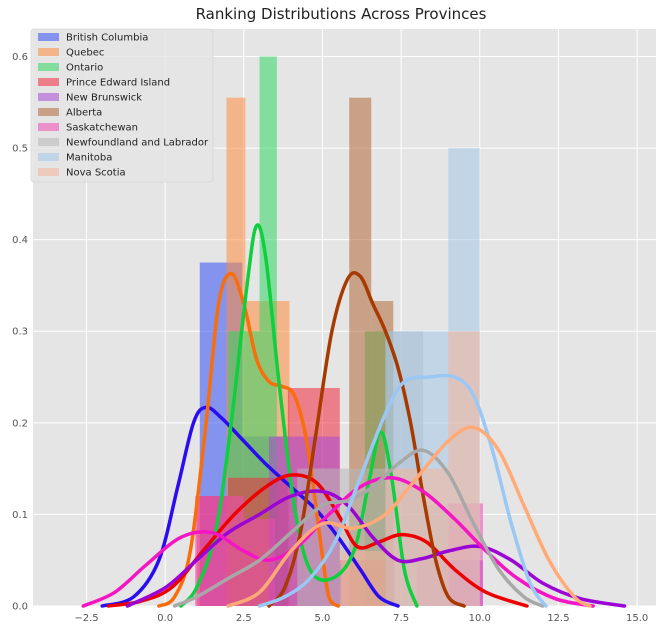 Image resolution: width=671 pixels, height=630 pixels. Describe the element at coordinates (20, 607) in the screenshot. I see `y-tick-label: 0.0` at that location.